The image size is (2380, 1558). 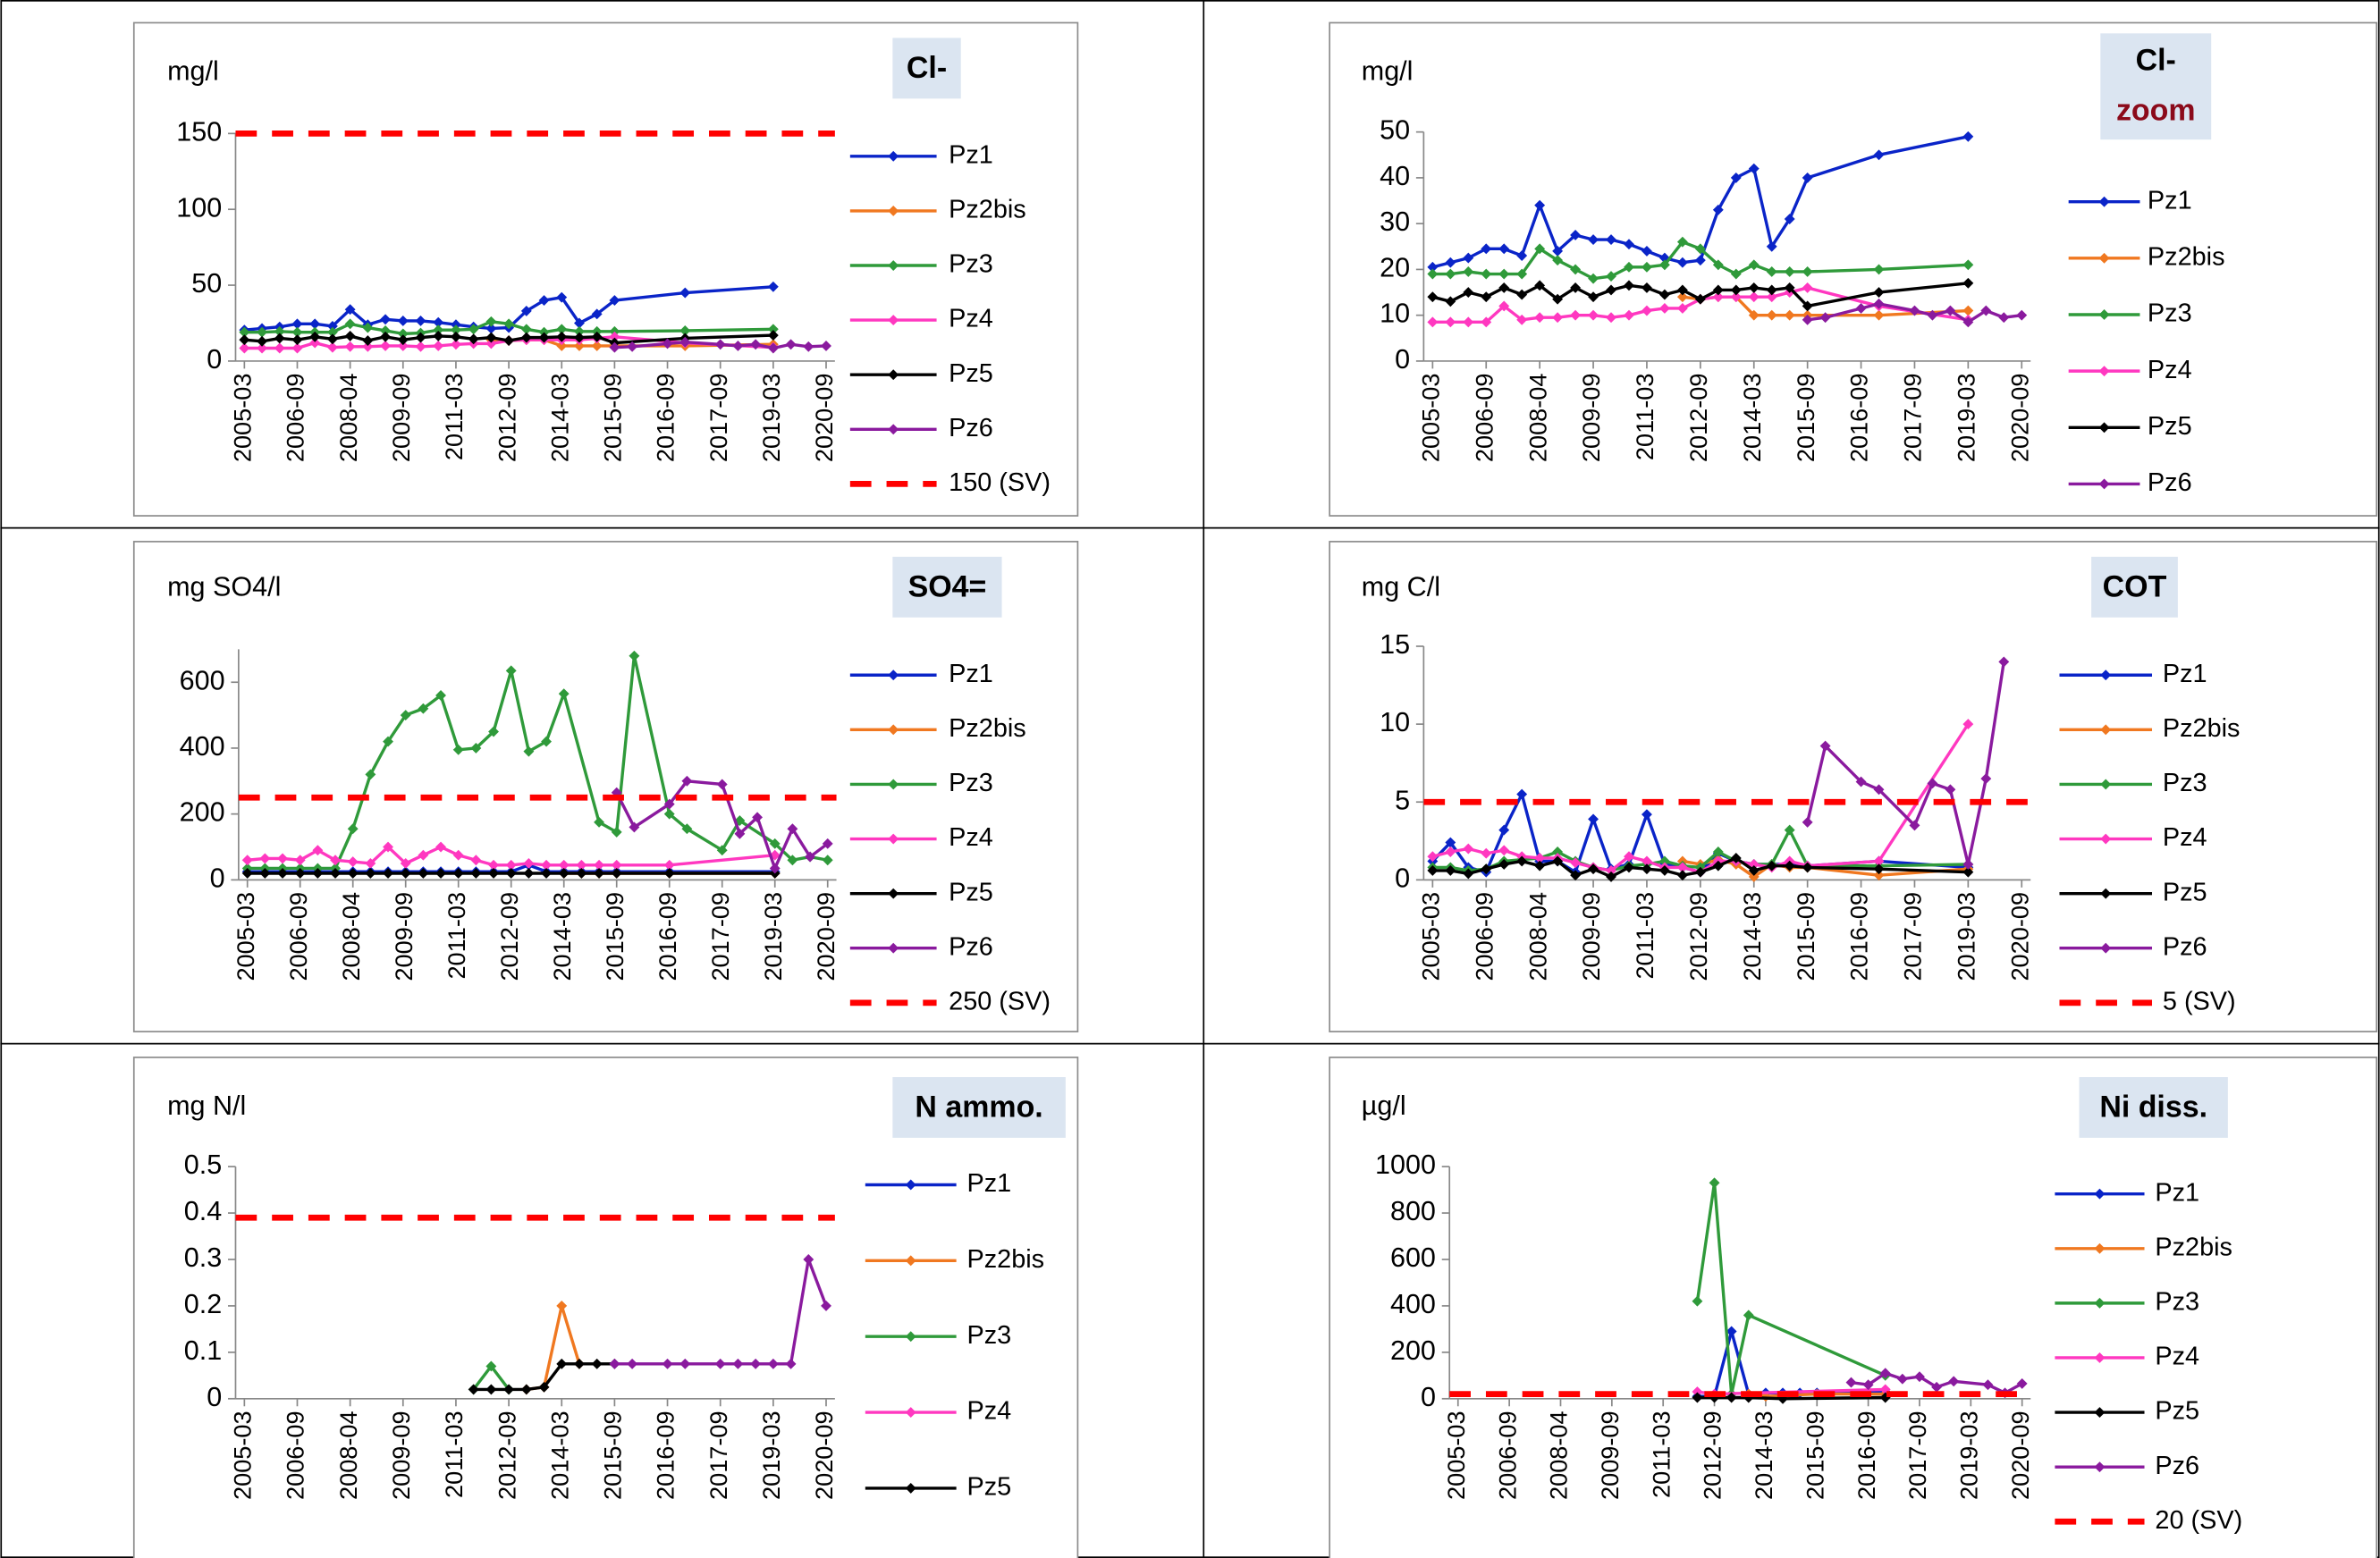 I want to click on x-tick-label: 2015-09, so click(x=615, y=937).